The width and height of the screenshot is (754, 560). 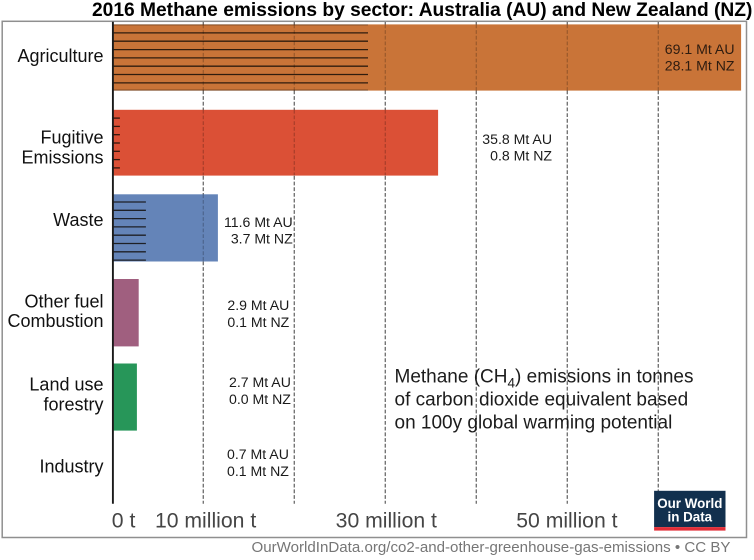 What do you see at coordinates (260, 399) in the screenshot?
I see `svg-text: 0.0 Mt NZ` at bounding box center [260, 399].